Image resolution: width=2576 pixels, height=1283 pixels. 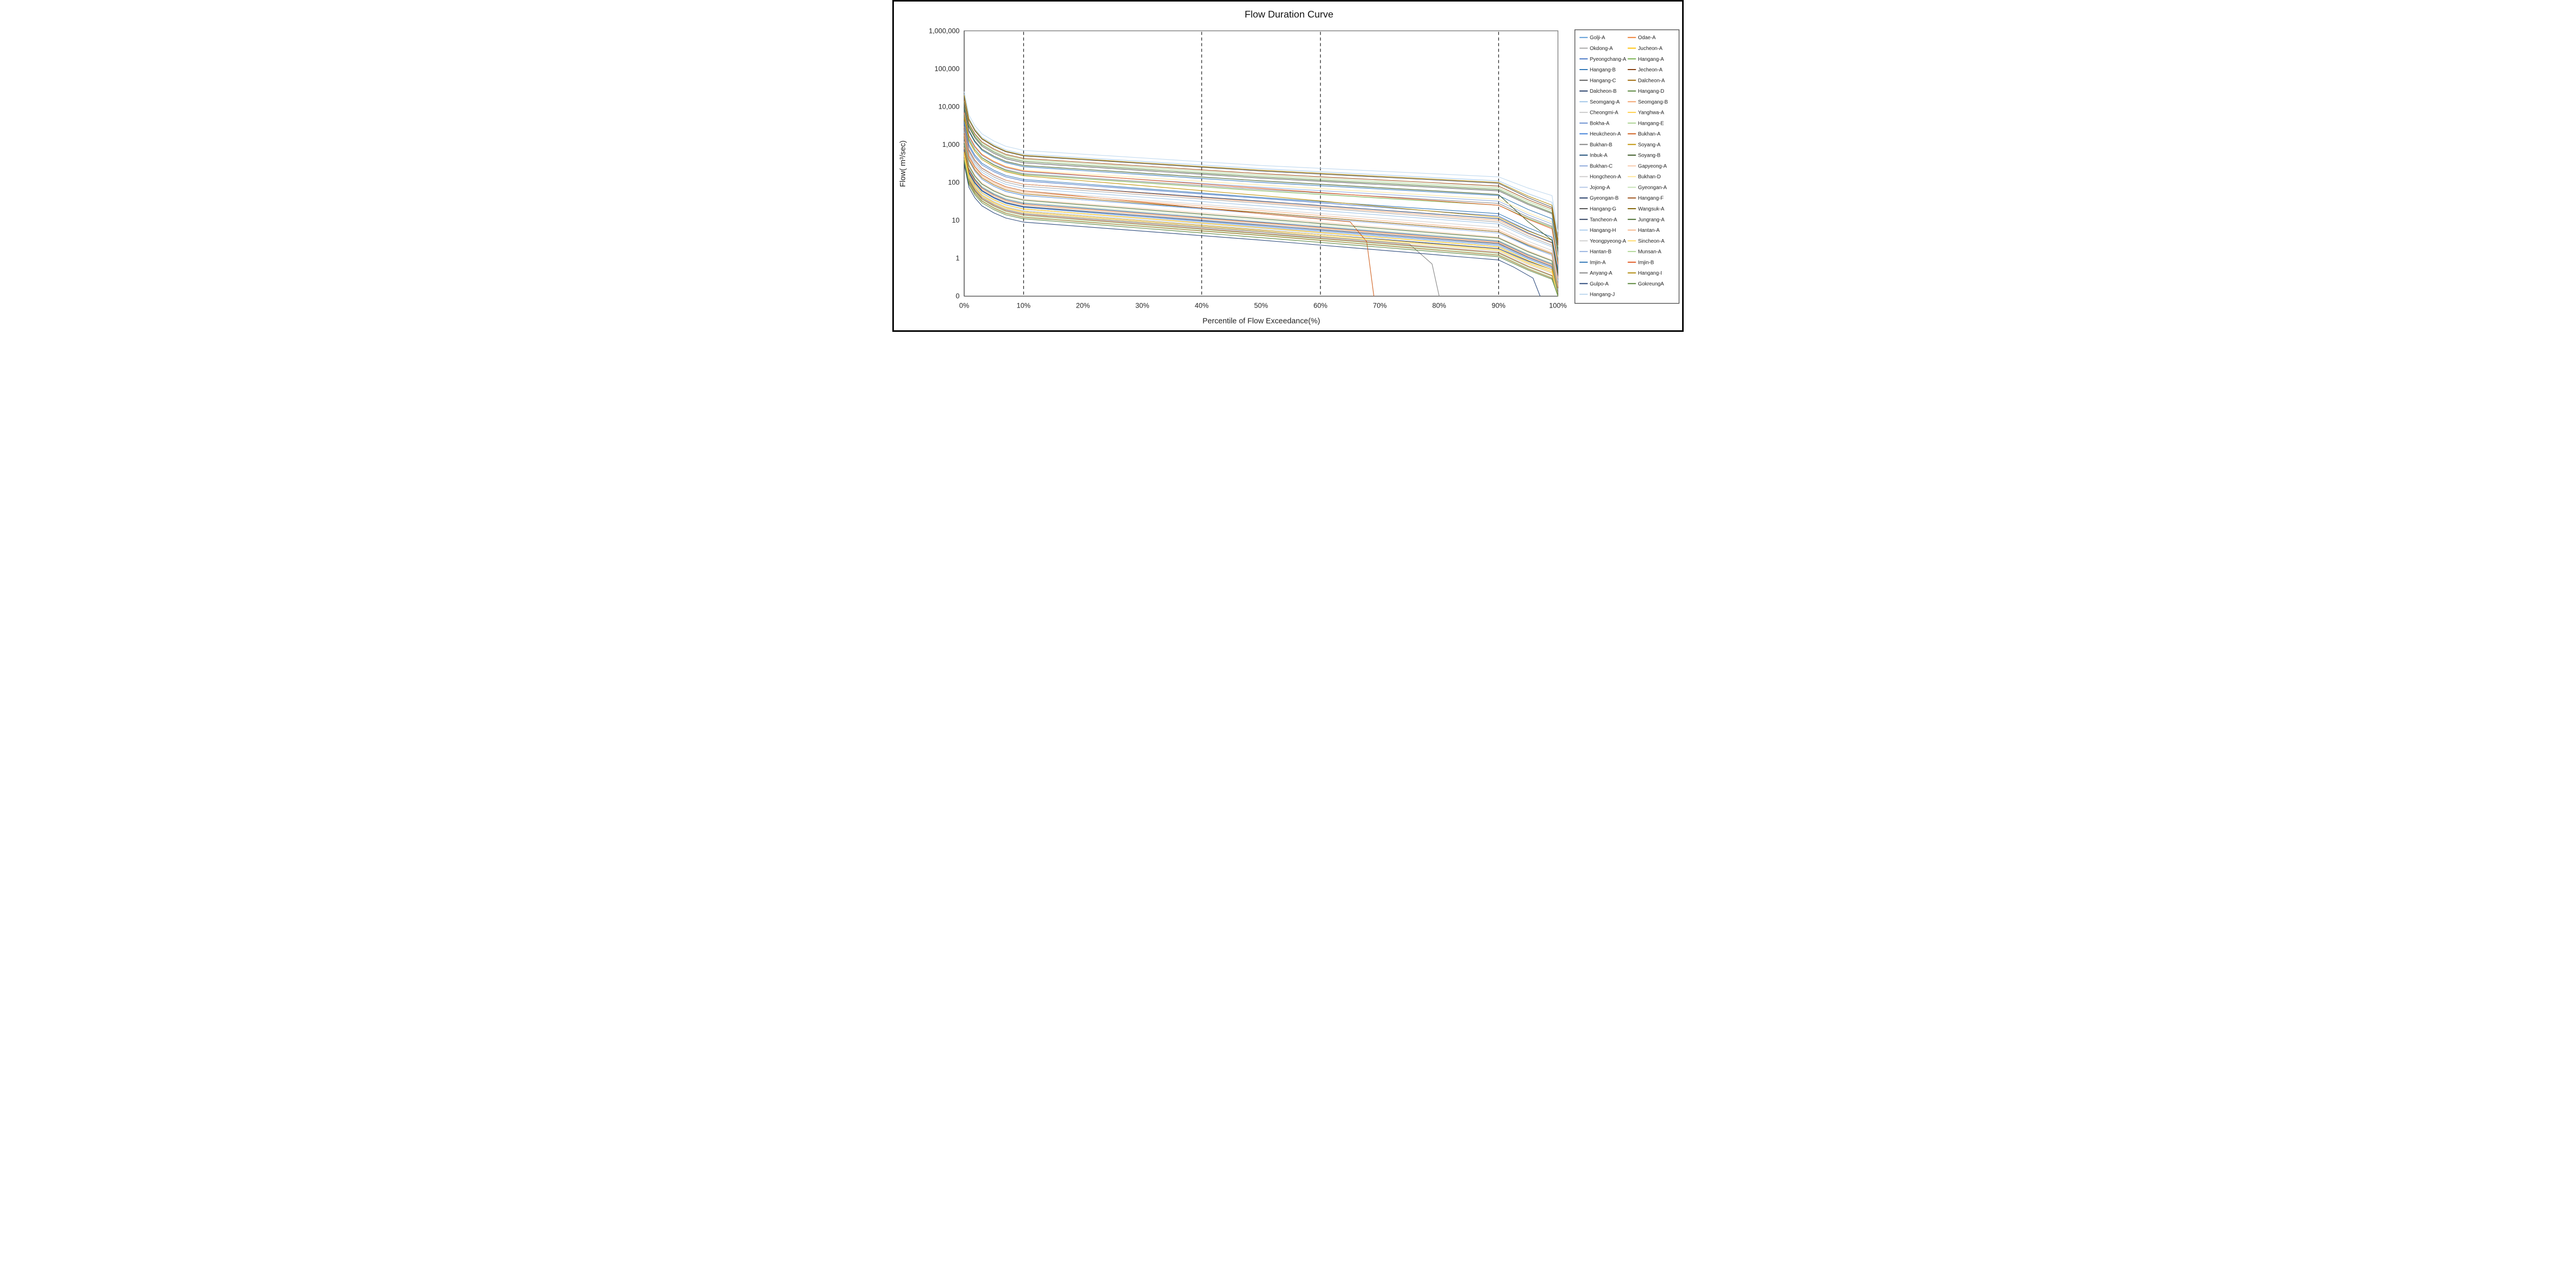 I want to click on series-line-bukhan-c, so click(x=1261, y=186).